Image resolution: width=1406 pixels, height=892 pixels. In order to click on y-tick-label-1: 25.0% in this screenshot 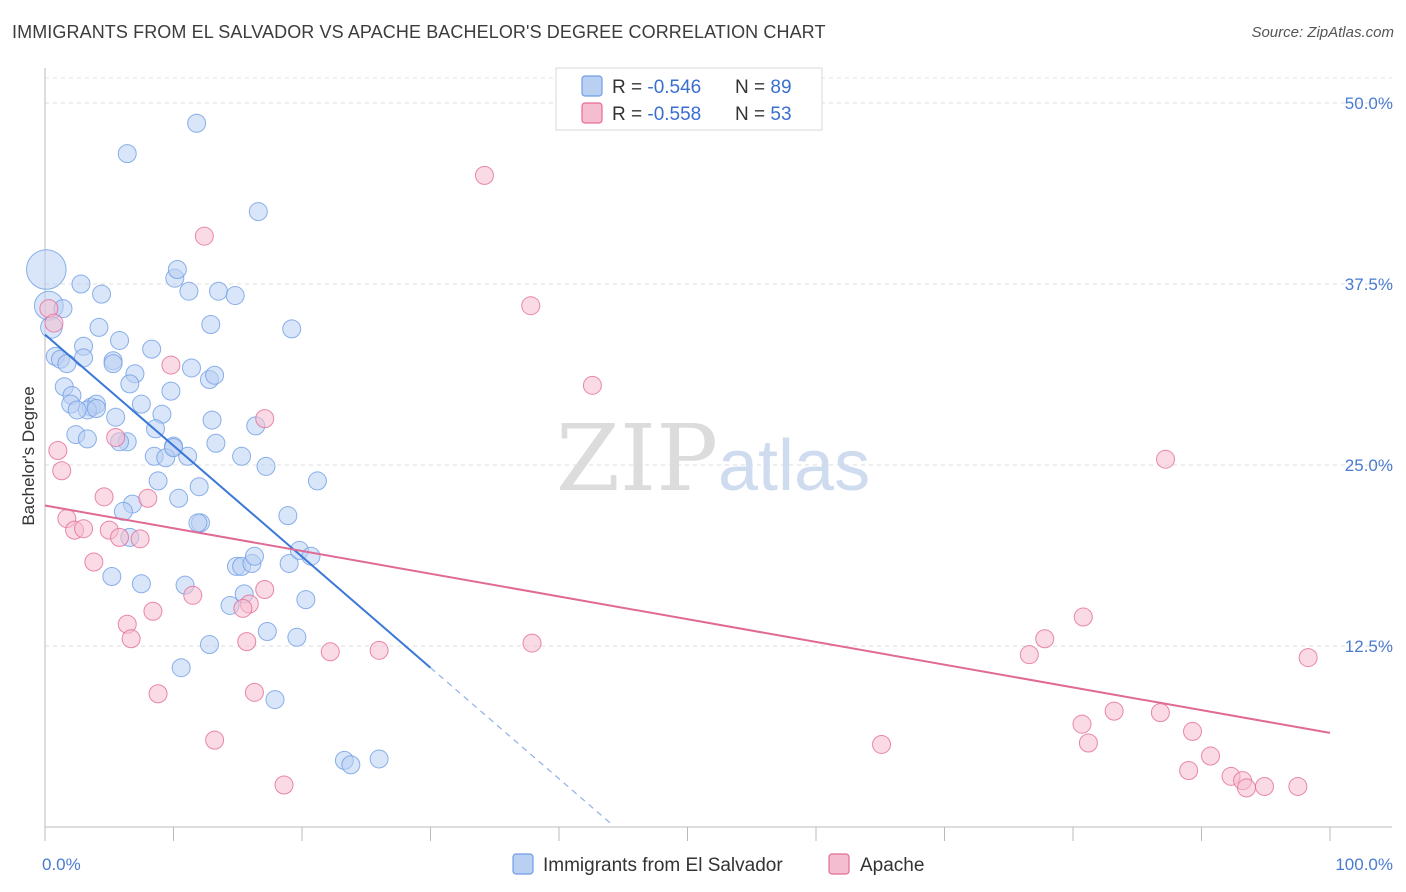, I will do `click(1369, 465)`.